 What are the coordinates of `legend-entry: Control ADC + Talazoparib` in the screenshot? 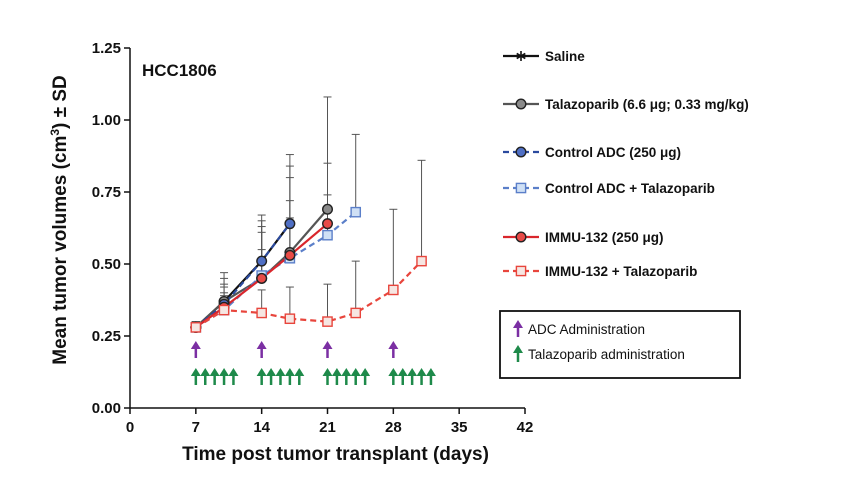 It's located at (609, 188).